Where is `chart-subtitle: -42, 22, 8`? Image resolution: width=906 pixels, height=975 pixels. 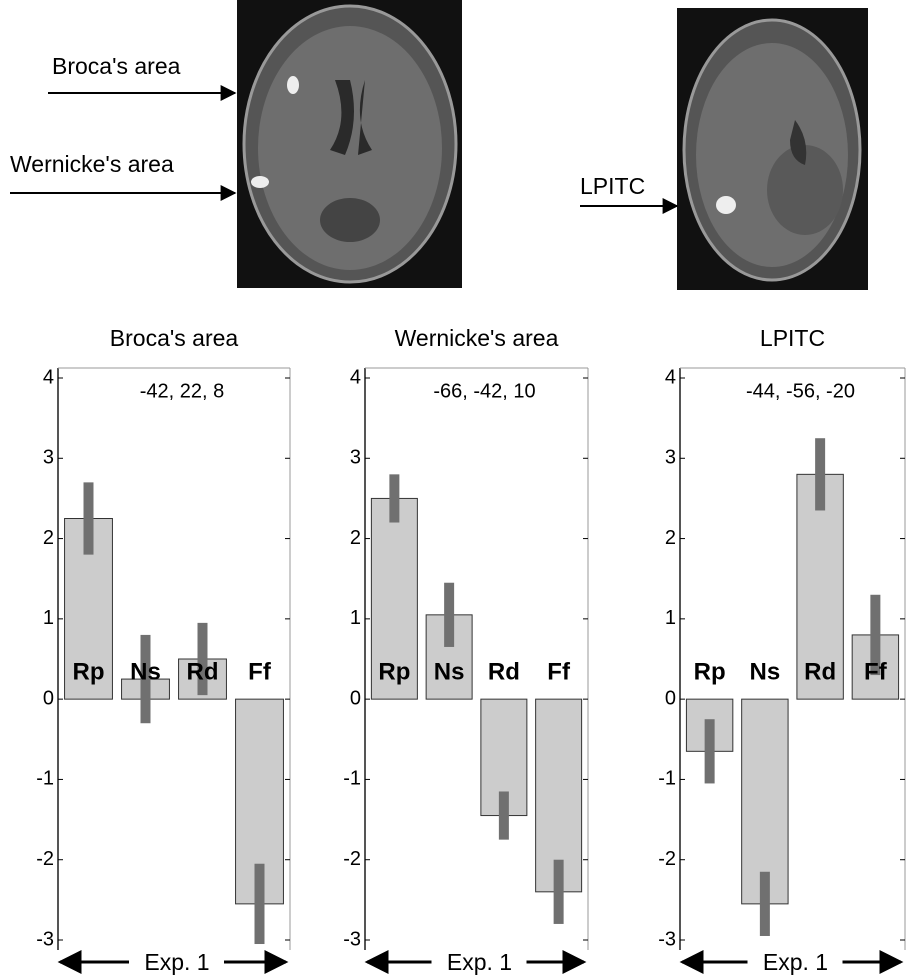 chart-subtitle: -42, 22, 8 is located at coordinates (182, 391).